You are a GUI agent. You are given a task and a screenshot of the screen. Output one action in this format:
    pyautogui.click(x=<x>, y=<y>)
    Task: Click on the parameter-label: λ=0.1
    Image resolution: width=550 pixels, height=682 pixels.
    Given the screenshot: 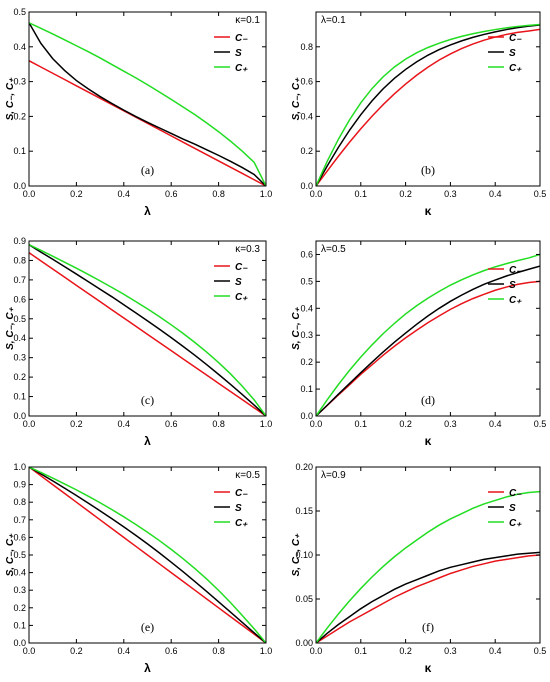 What is the action you would take?
    pyautogui.click(x=333, y=20)
    